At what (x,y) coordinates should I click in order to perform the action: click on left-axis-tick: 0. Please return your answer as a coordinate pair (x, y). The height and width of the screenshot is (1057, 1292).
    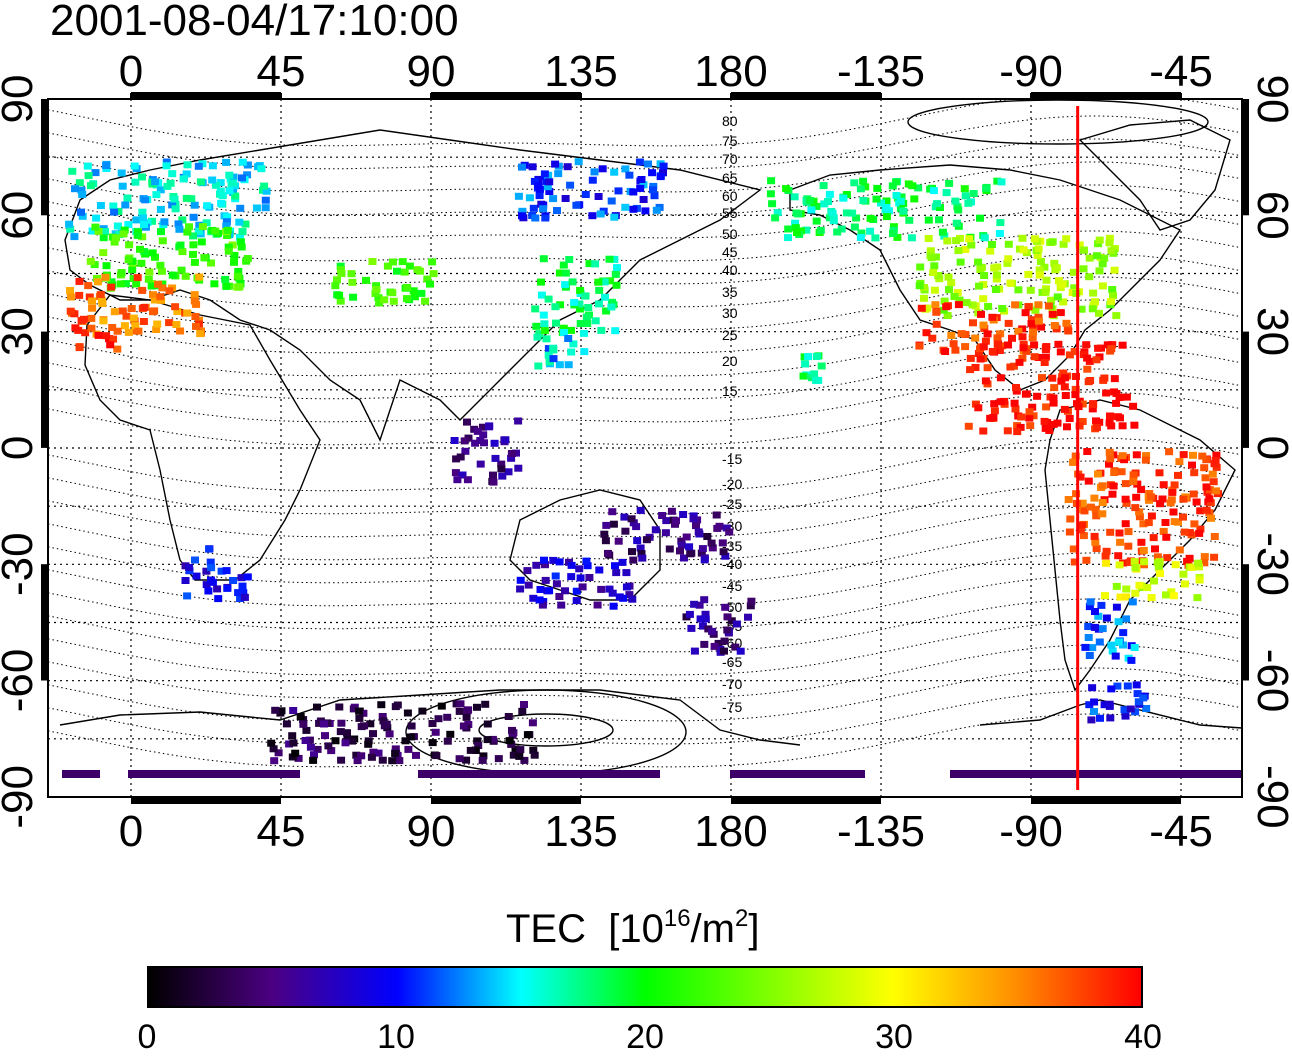
    Looking at the image, I should click on (21, 448).